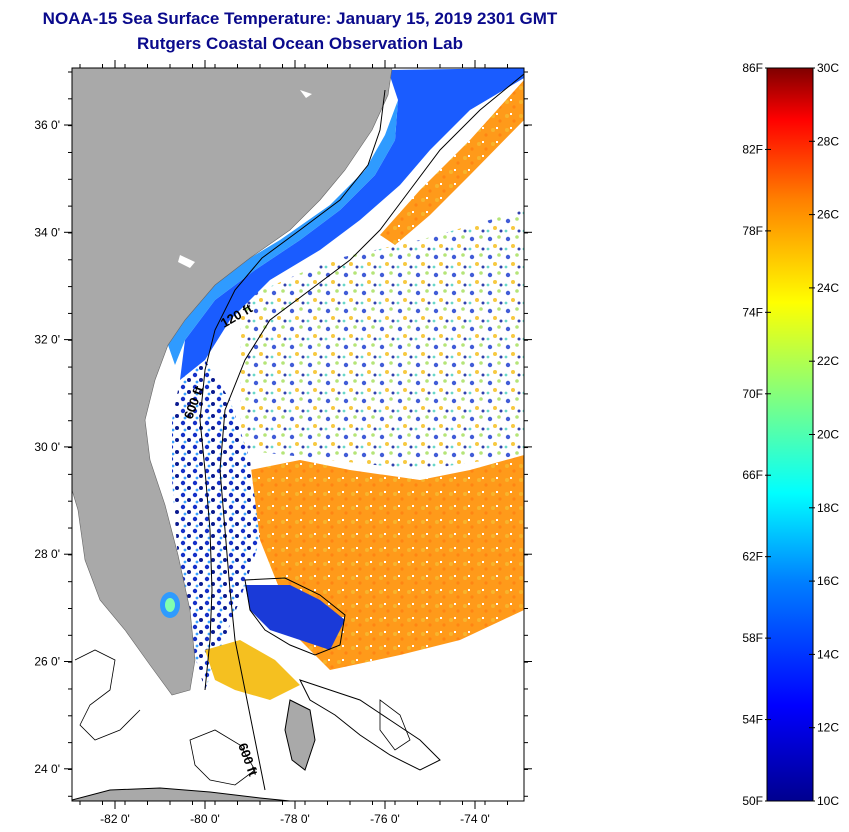 The width and height of the screenshot is (849, 832). What do you see at coordinates (170, 605) in the screenshot?
I see `lake-okeechobee-core` at bounding box center [170, 605].